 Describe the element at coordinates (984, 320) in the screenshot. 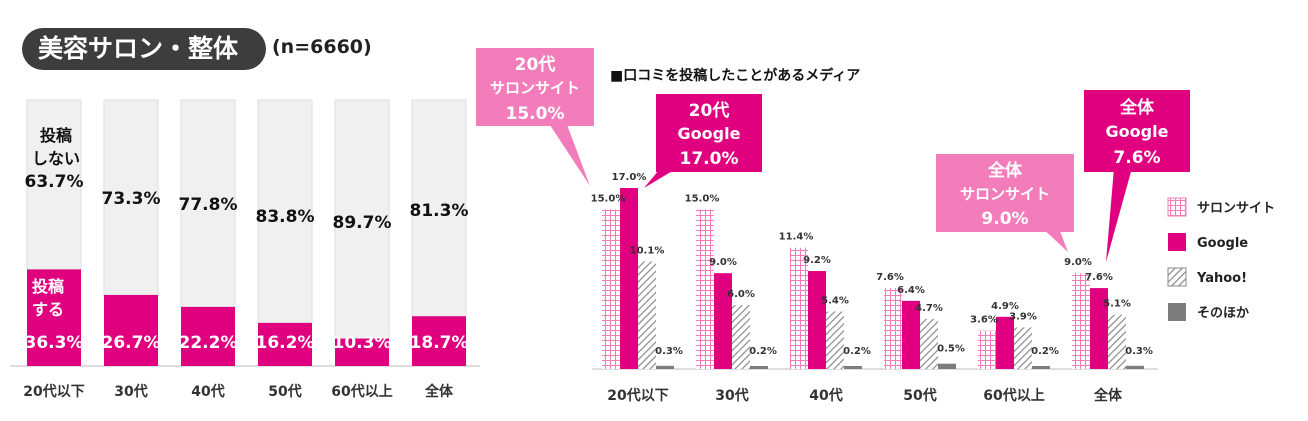

I see `media-value-label: 3.6%` at that location.